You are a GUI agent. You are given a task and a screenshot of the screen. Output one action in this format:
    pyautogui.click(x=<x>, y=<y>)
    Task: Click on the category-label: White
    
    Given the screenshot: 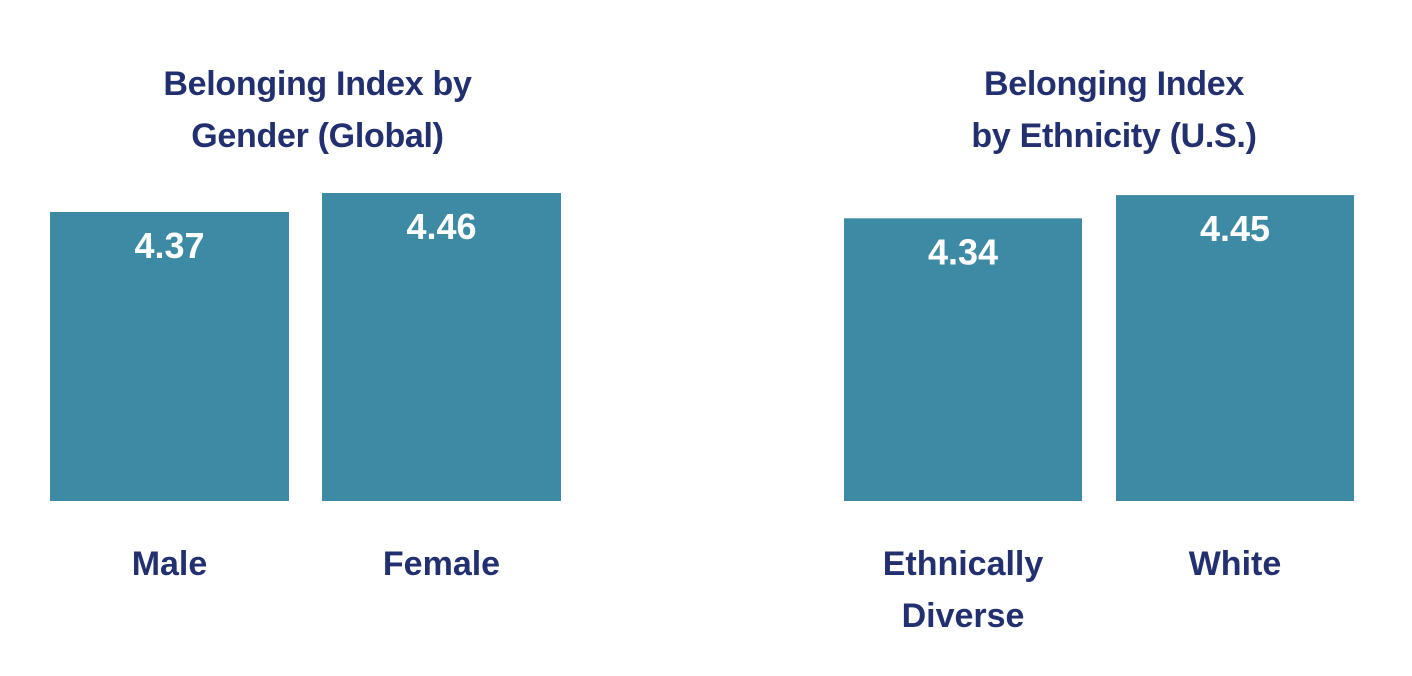 What is the action you would take?
    pyautogui.click(x=1235, y=564)
    